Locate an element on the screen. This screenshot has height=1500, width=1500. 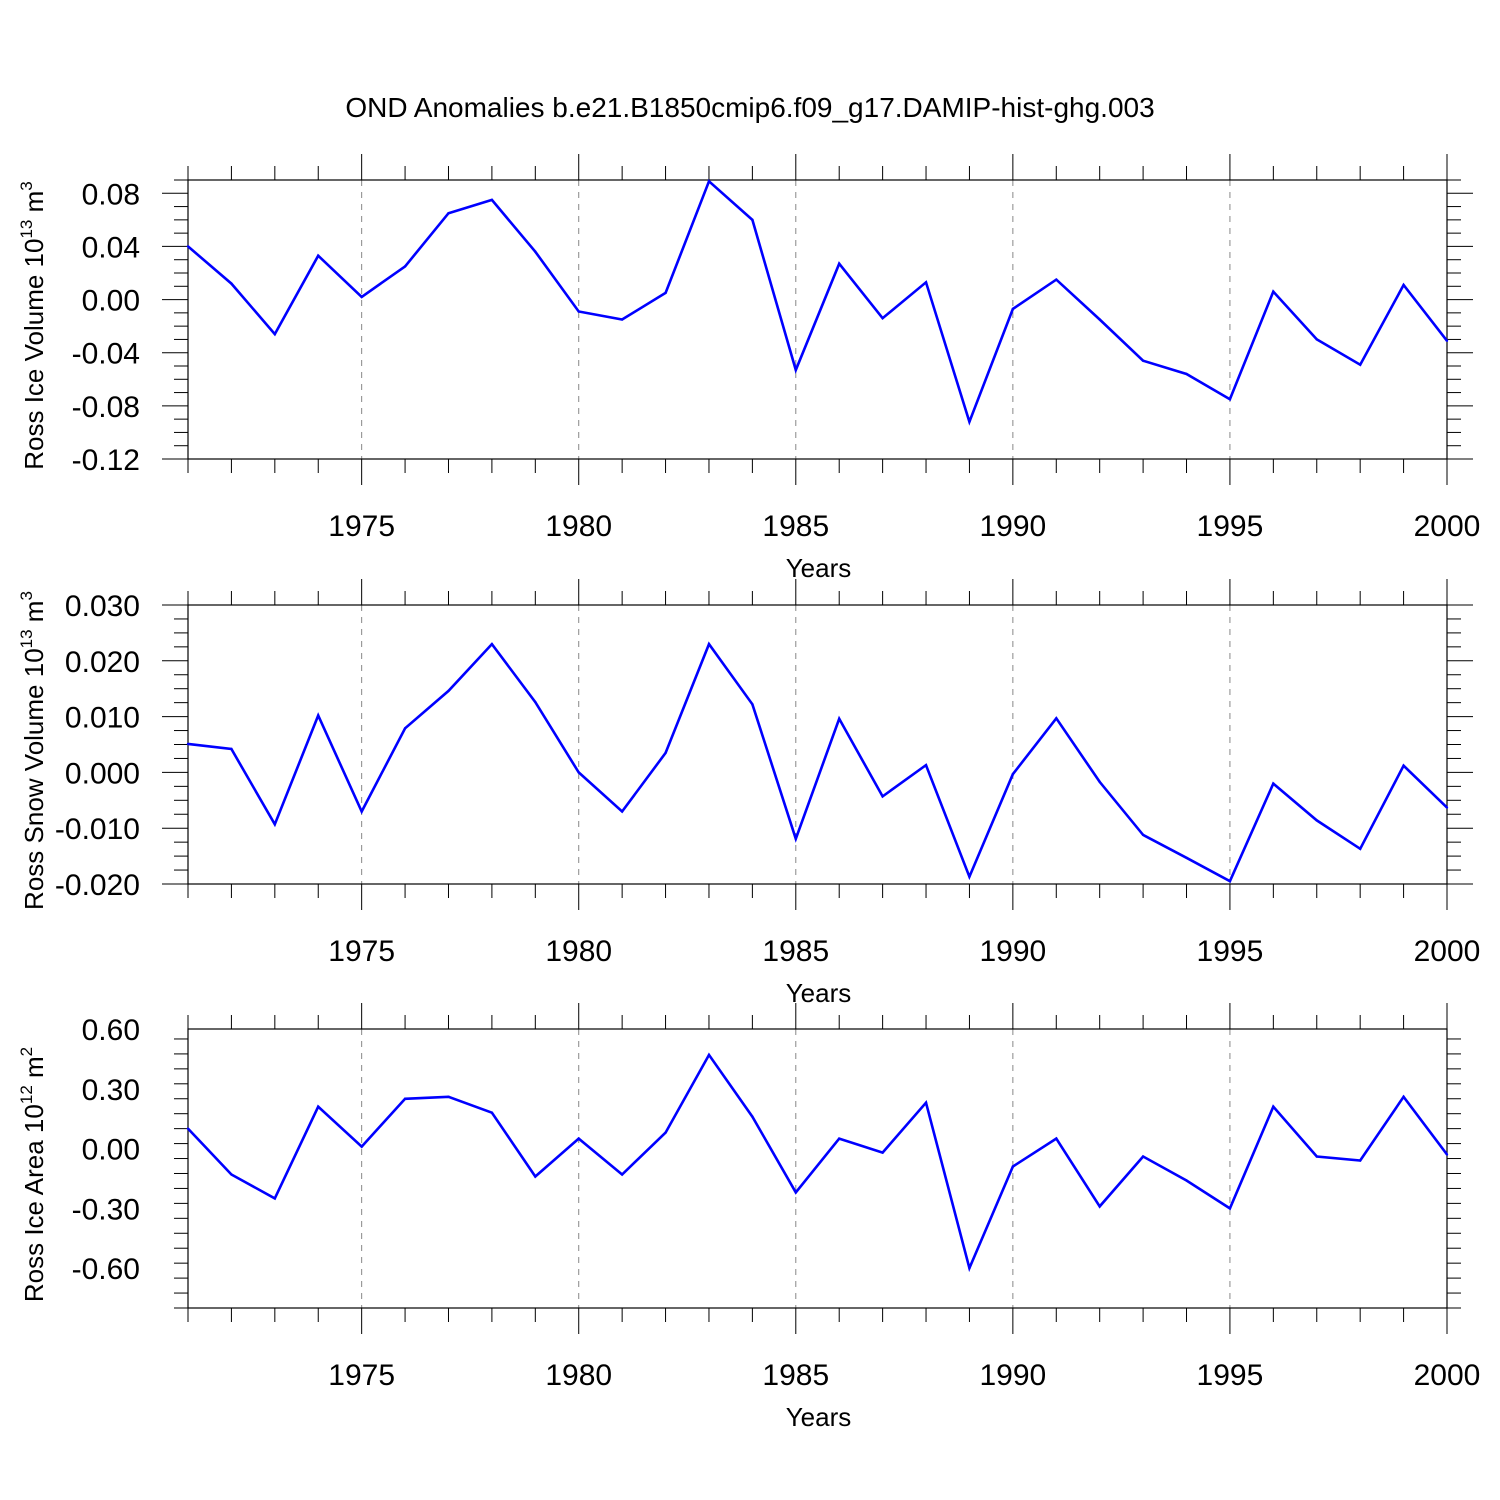
y-tick-label: 0.020 is located at coordinates (102, 662).